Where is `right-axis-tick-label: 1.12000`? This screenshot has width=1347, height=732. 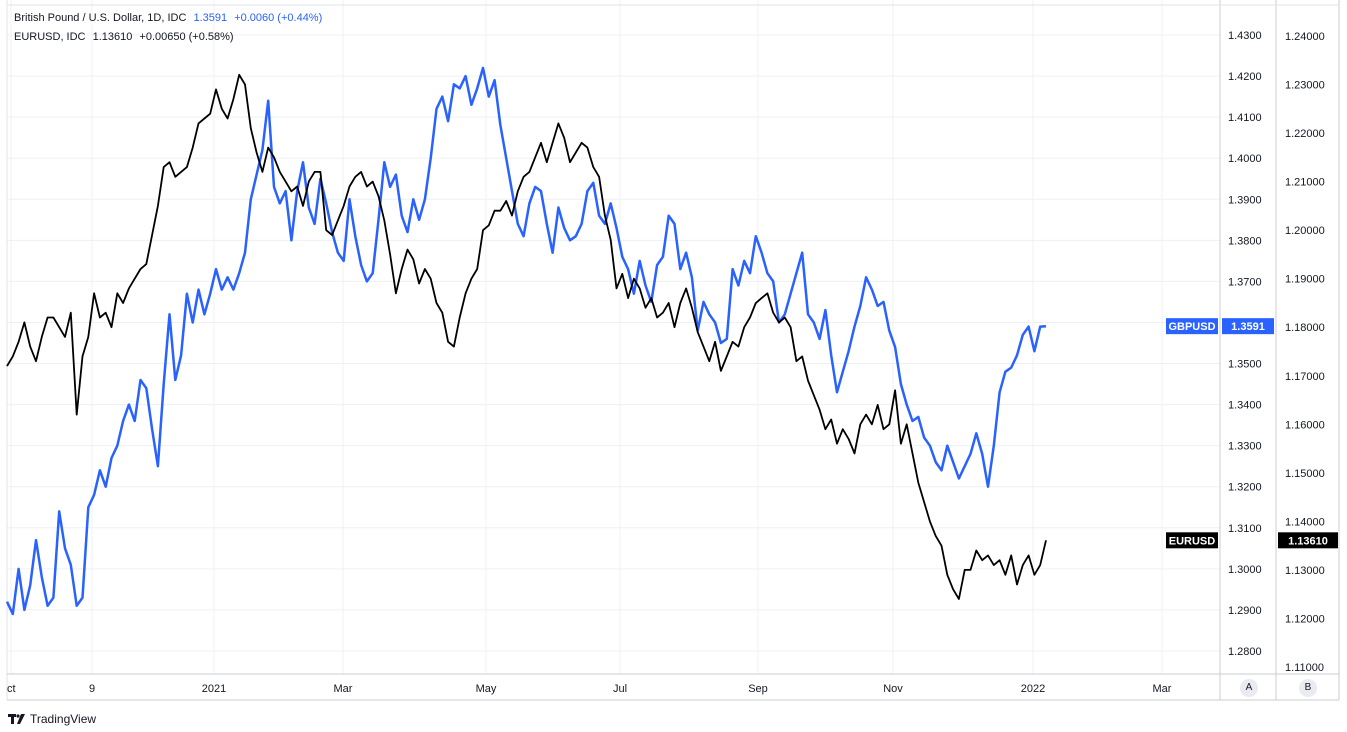
right-axis-tick-label: 1.12000 is located at coordinates (1305, 619).